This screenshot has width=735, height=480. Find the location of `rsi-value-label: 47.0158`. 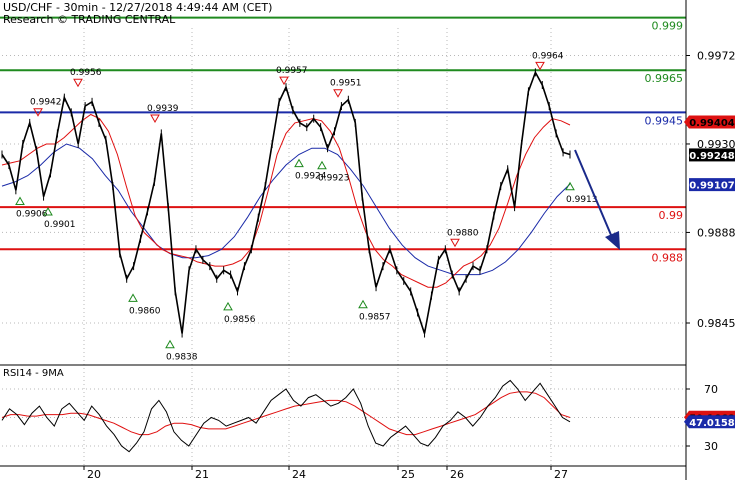

rsi-value-label: 47.0158 is located at coordinates (712, 423).